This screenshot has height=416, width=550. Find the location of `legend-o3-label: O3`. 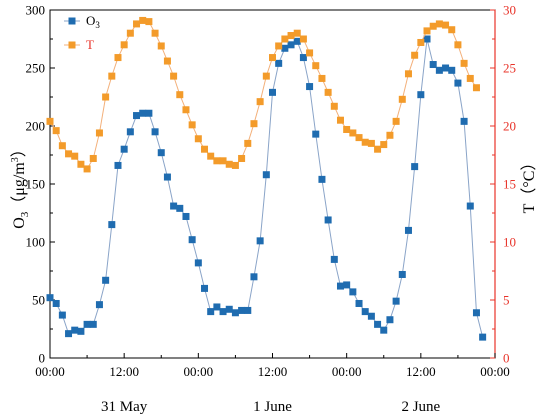

legend-o3-label: O3 is located at coordinates (93, 21).